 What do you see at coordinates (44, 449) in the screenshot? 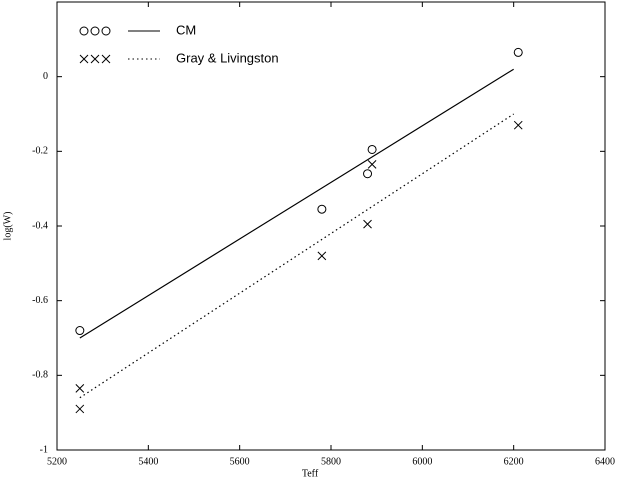
I see `y-tick-label: -1` at bounding box center [44, 449].